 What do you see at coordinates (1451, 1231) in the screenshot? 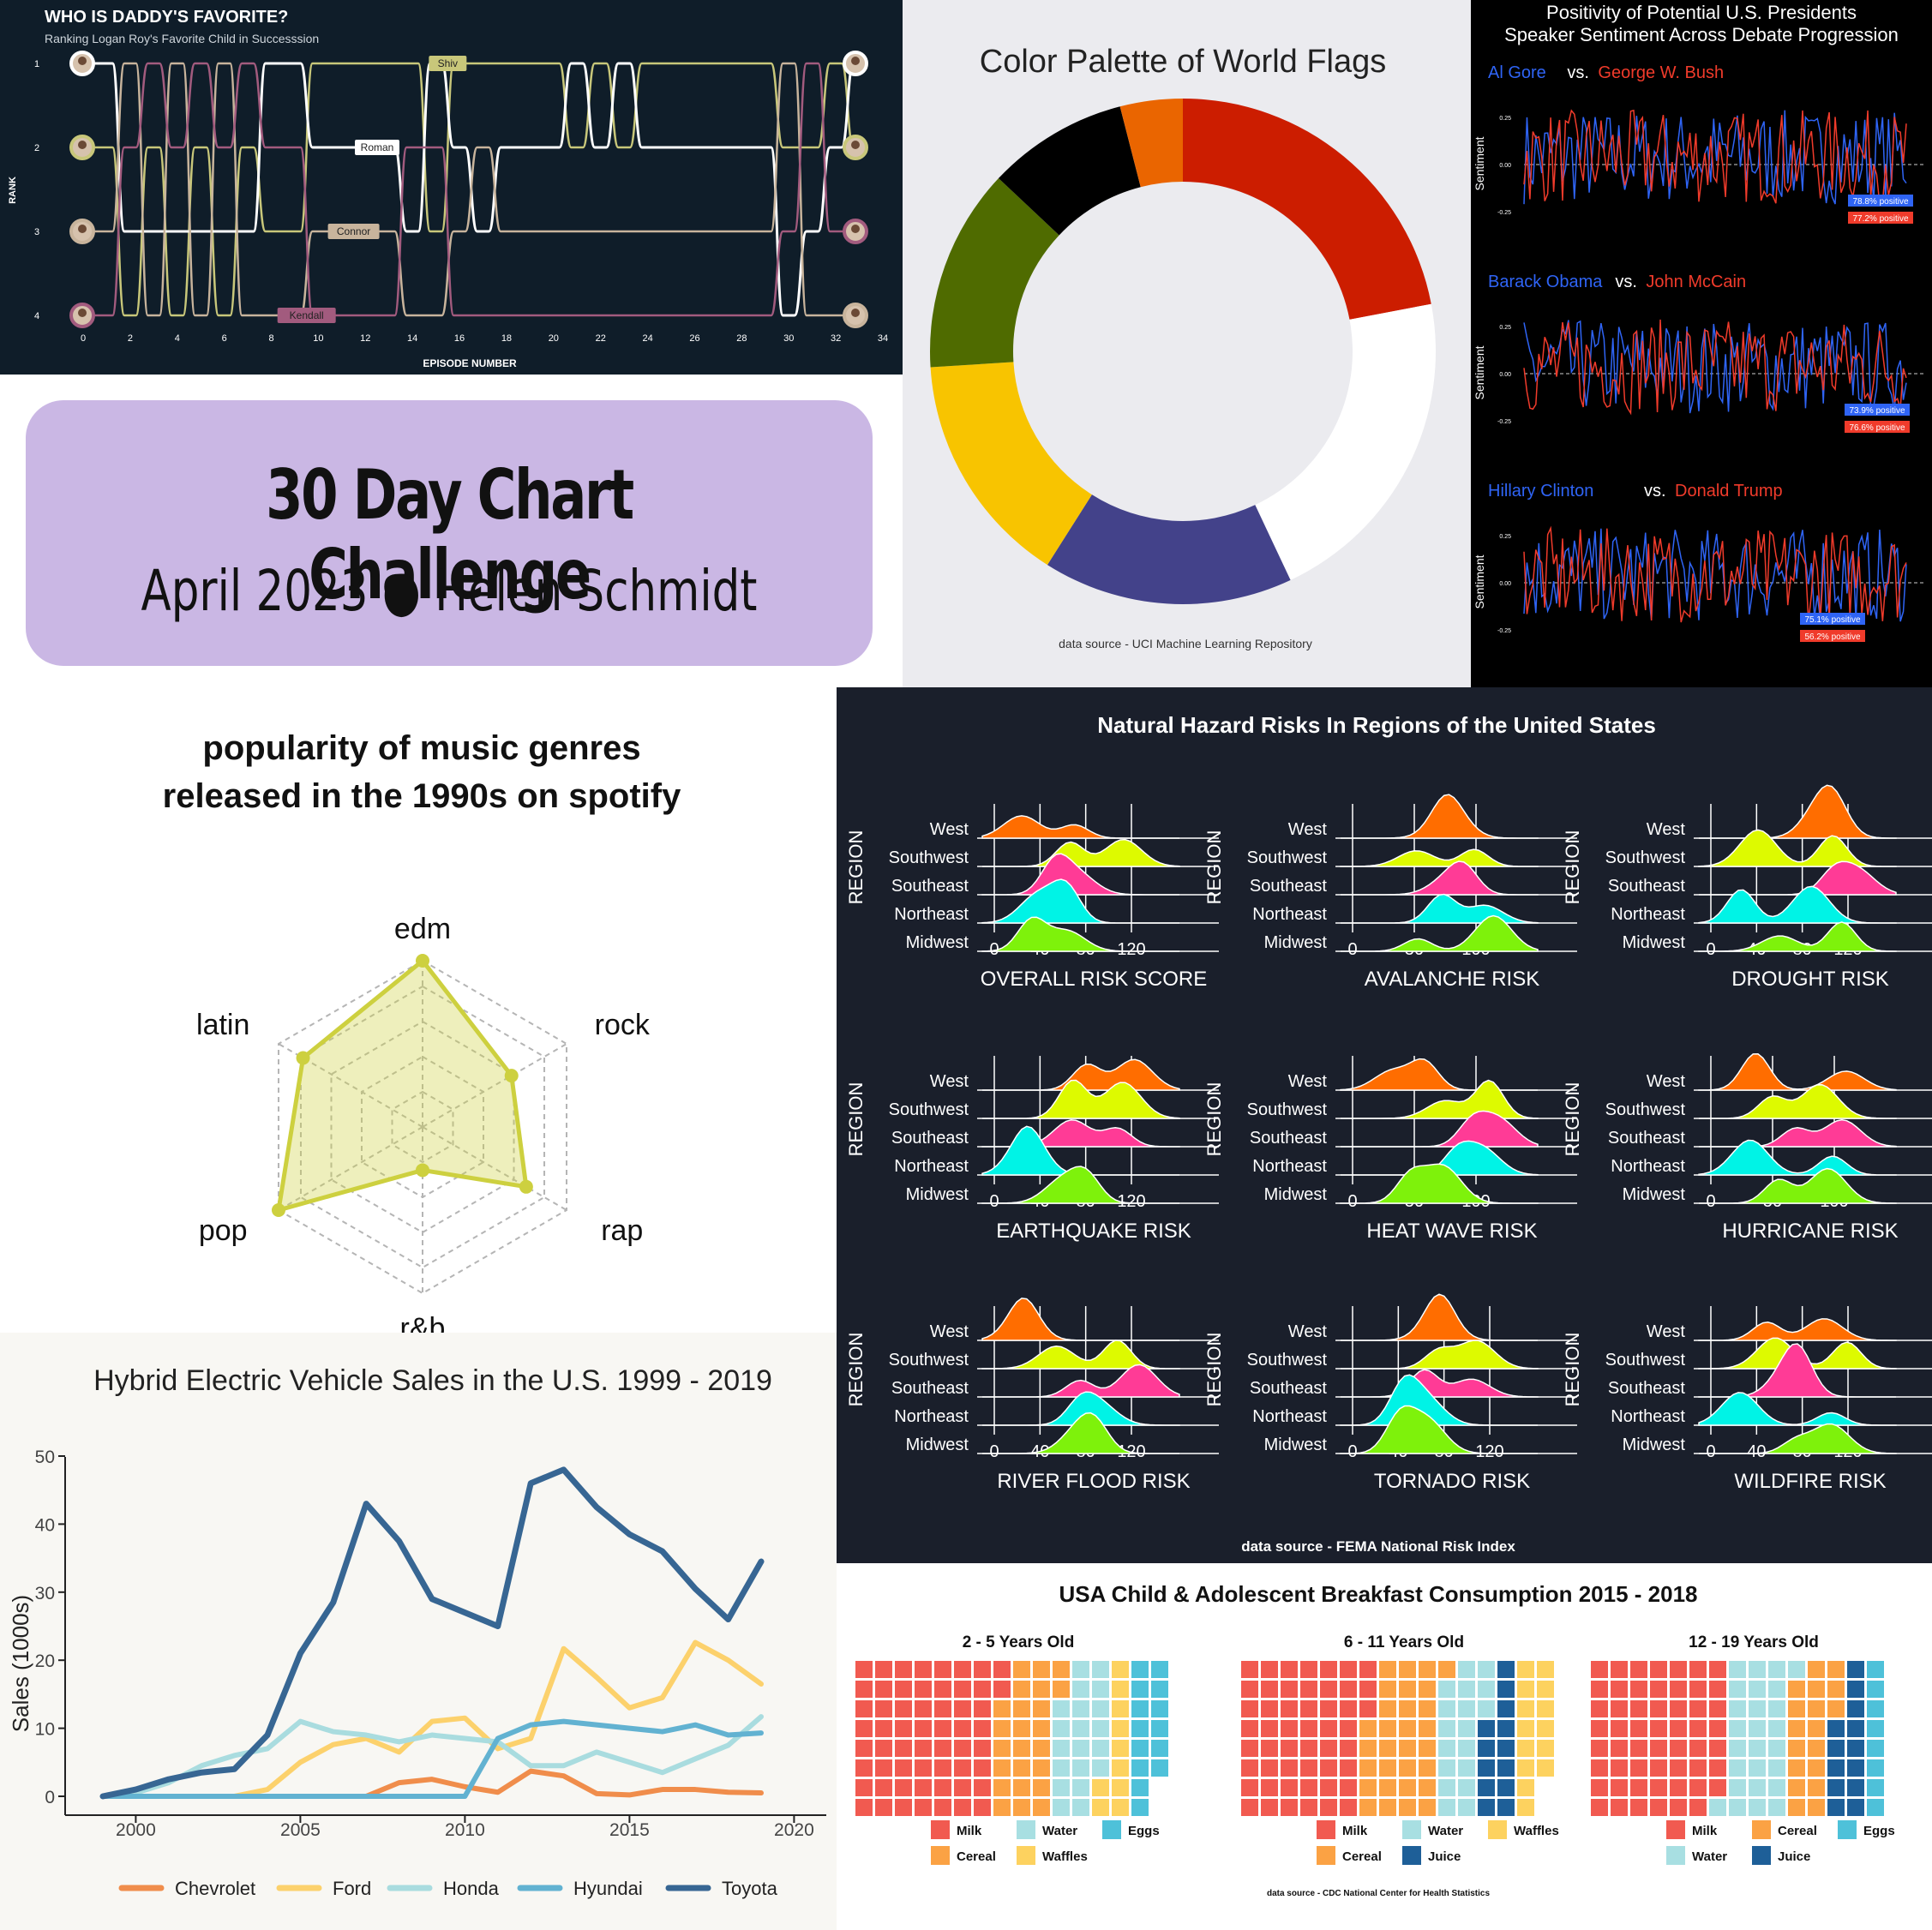
I see `hazard-panel-label: HEAT WAVE RISK` at bounding box center [1451, 1231].